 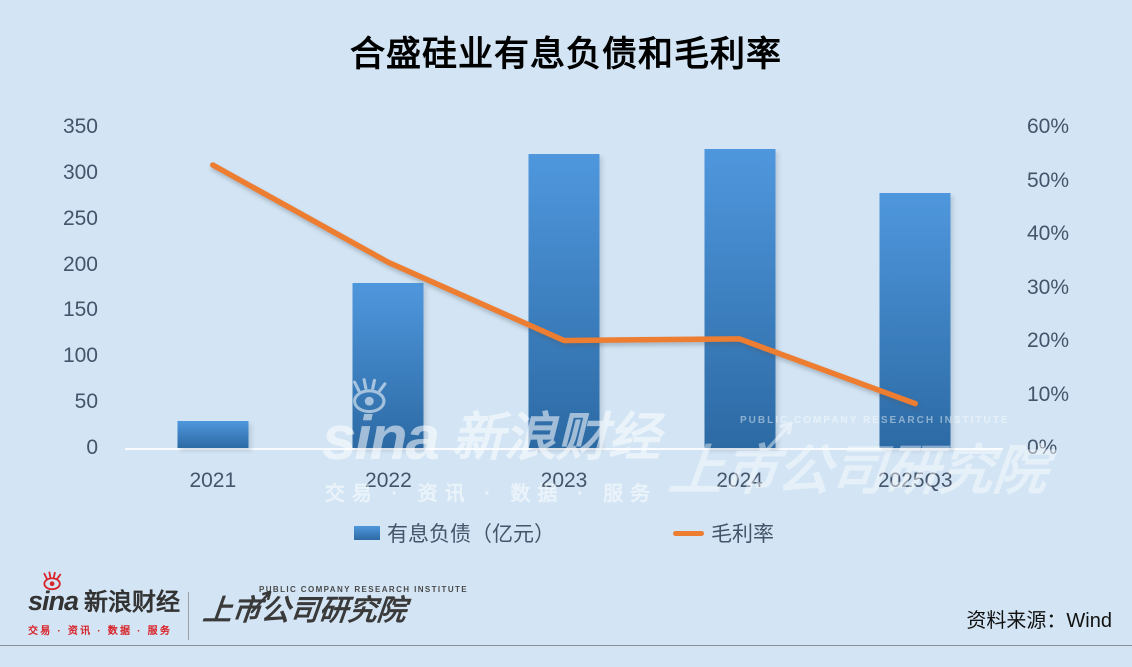 I want to click on right-axis-tick: 60%, so click(x=1048, y=126).